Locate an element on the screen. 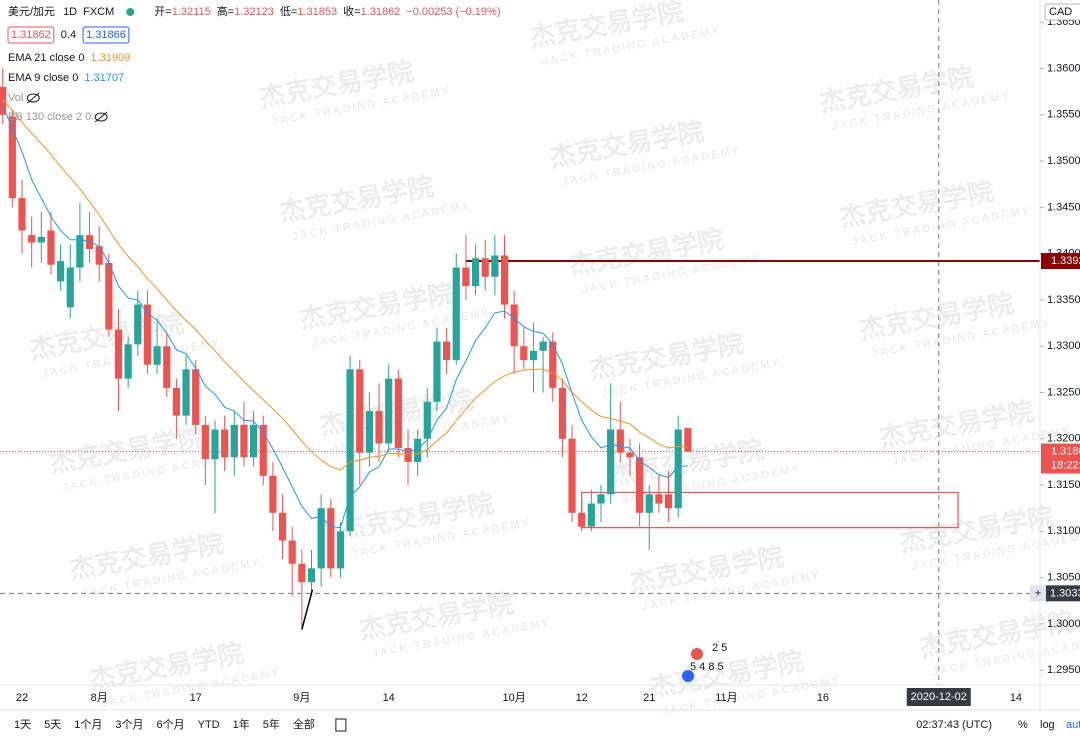 This screenshot has height=740, width=1080. range-button: YTD is located at coordinates (209, 725).